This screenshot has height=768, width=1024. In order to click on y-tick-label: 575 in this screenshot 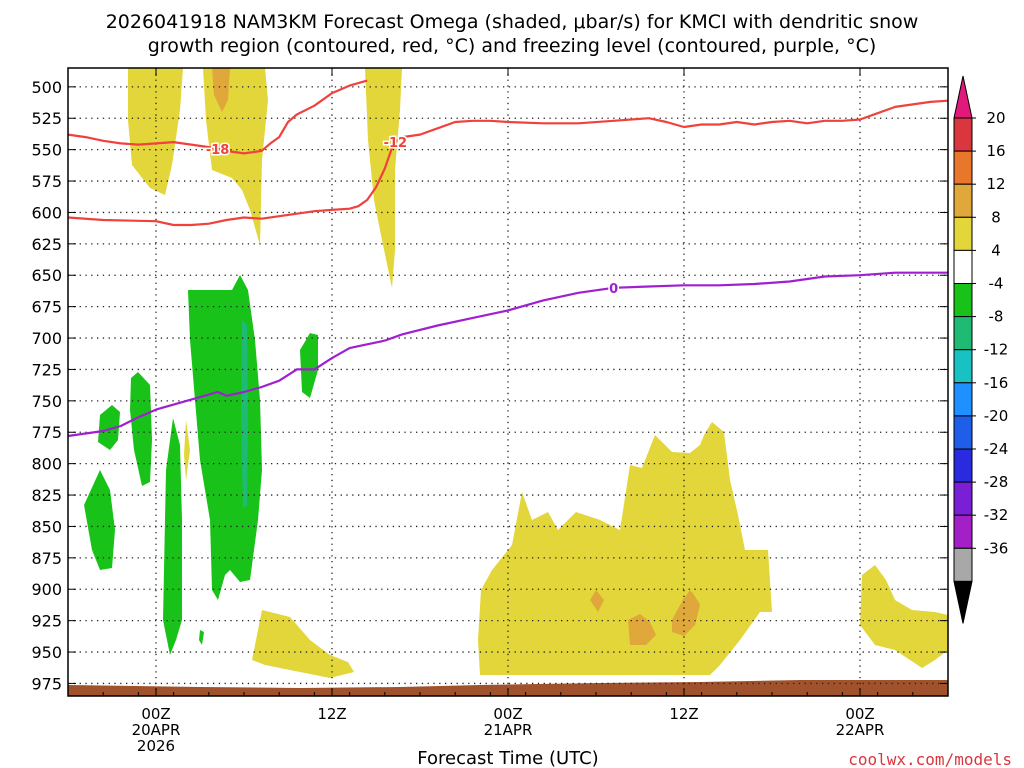, I will do `click(46, 181)`.